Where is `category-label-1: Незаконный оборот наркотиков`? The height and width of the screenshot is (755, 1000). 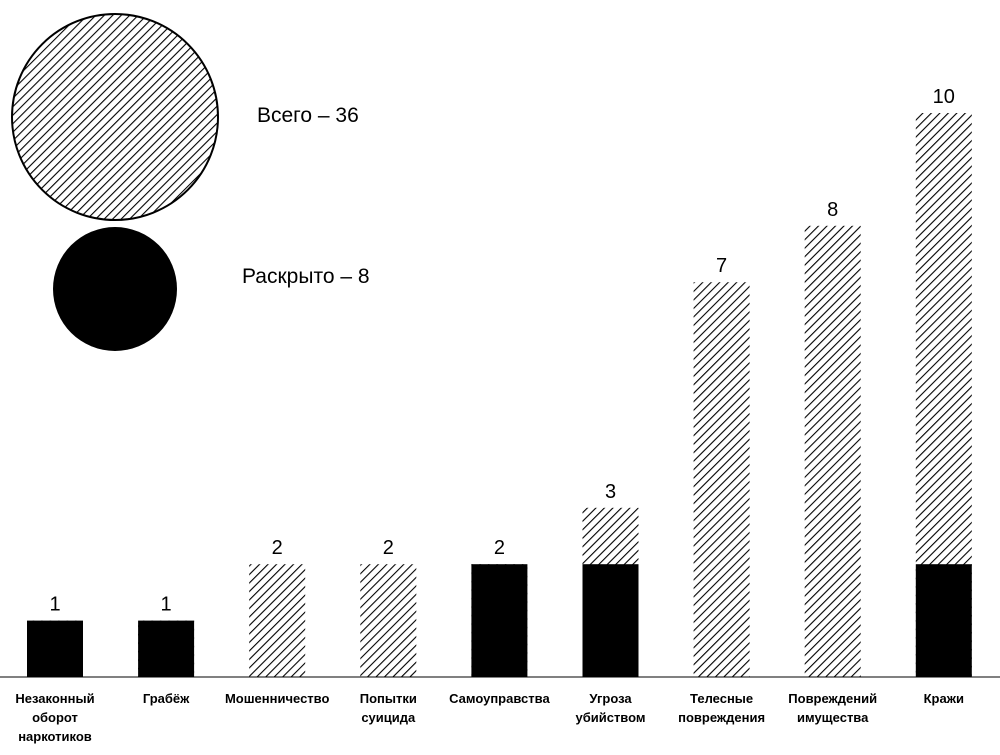 category-label-1: Незаконный оборот наркотиков is located at coordinates (55, 717).